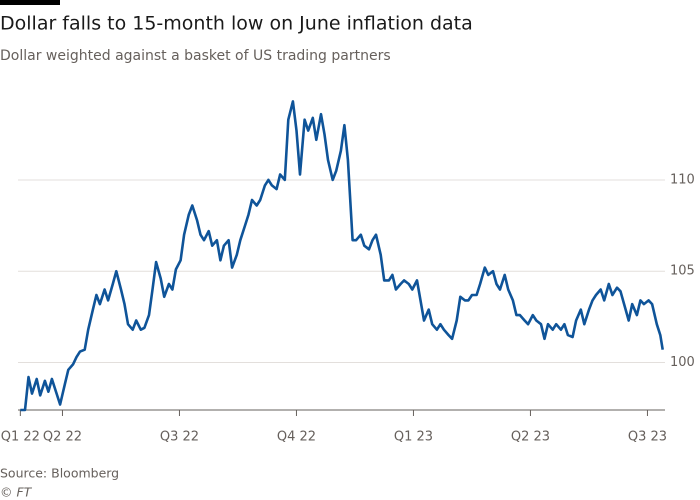 The height and width of the screenshot is (500, 700). What do you see at coordinates (62, 437) in the screenshot?
I see `x-tick-label: Q2 22` at bounding box center [62, 437].